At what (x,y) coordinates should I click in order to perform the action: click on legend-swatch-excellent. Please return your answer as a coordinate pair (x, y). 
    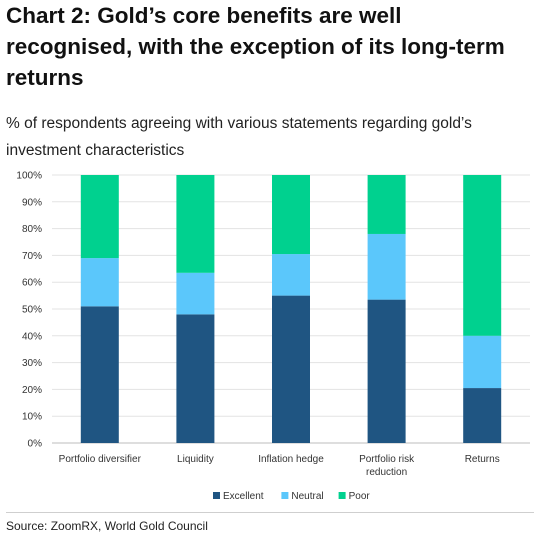
    Looking at the image, I should click on (216, 495).